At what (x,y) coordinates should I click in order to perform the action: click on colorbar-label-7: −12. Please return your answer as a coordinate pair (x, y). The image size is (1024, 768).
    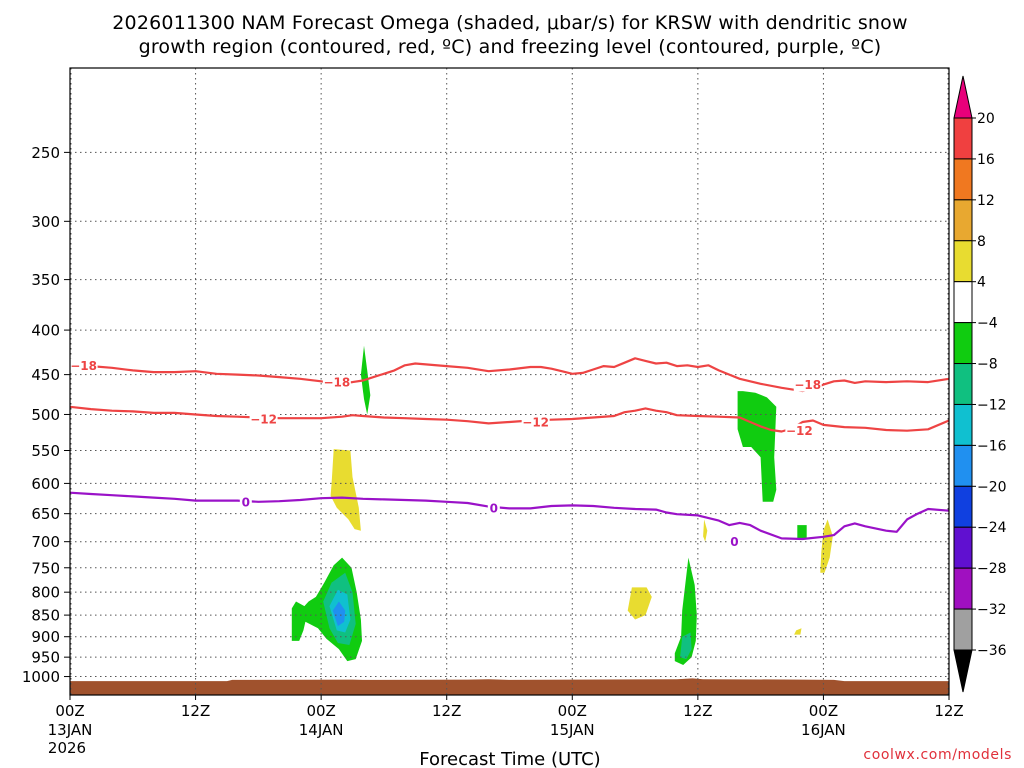
    Looking at the image, I should click on (992, 405).